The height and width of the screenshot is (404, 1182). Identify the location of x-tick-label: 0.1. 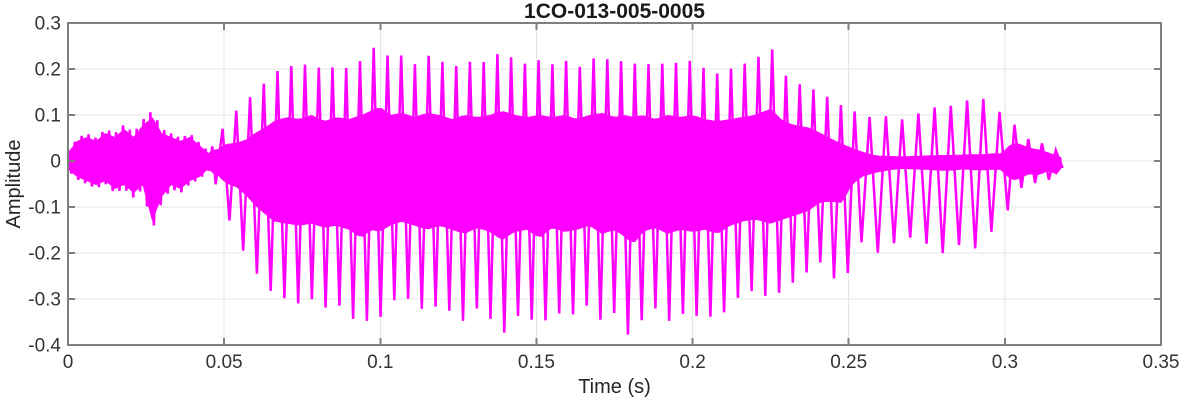
(380, 362).